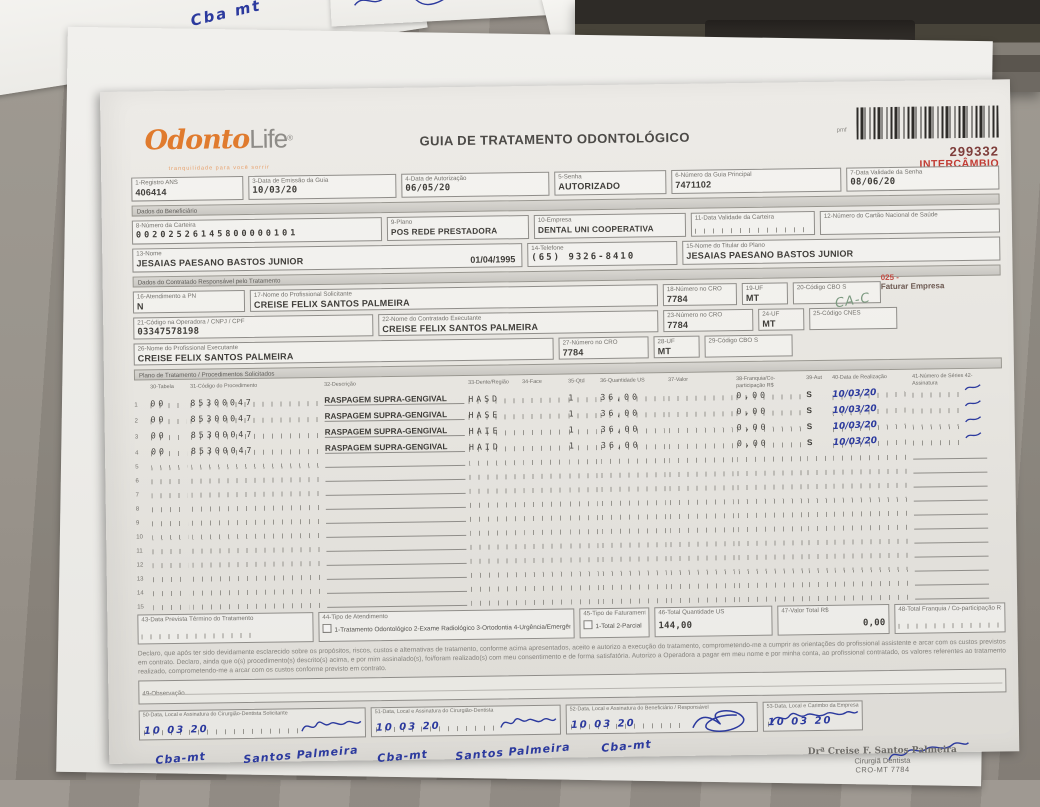  Describe the element at coordinates (815, 717) in the screenshot. I see `signature-empresa` at that location.